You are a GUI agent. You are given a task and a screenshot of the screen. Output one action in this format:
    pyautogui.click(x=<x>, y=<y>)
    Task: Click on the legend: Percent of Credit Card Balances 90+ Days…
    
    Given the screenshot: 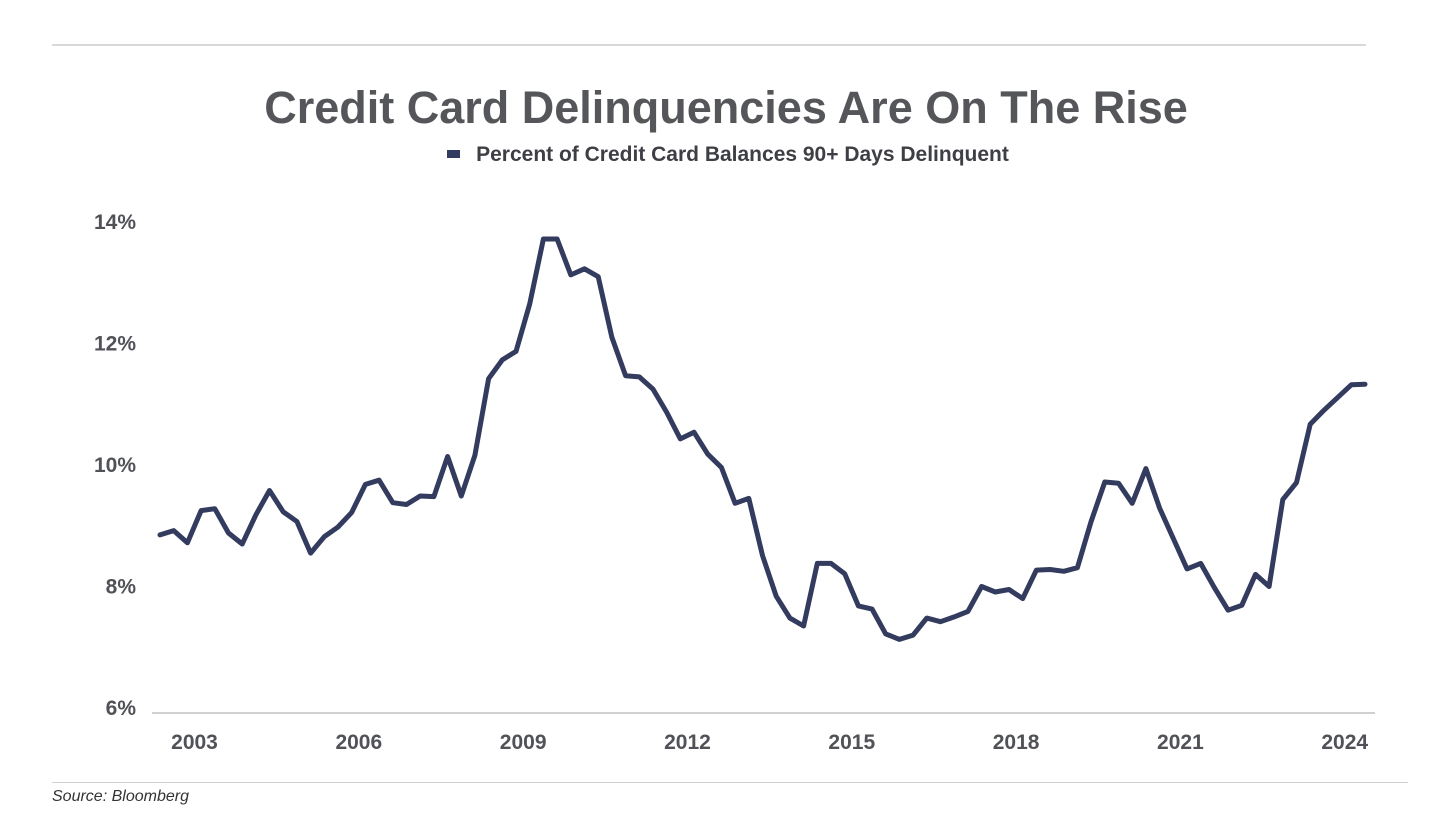 What is the action you would take?
    pyautogui.click(x=728, y=155)
    